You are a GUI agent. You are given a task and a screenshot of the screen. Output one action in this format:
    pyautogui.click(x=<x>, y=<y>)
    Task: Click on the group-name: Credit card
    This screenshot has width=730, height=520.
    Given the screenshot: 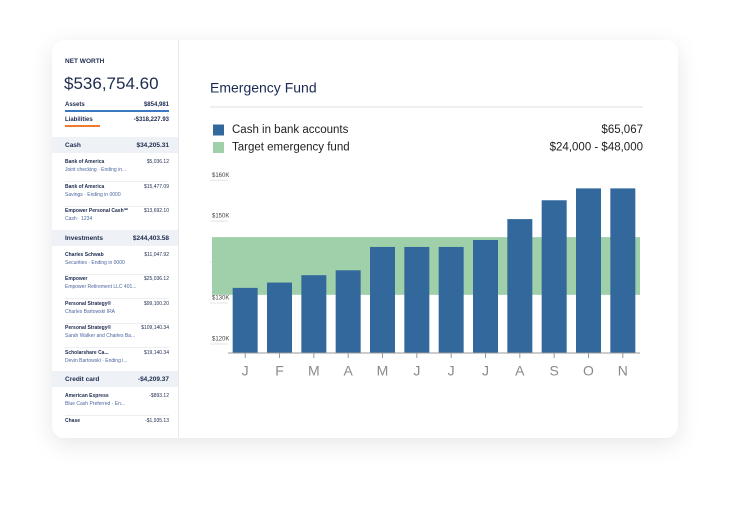 What is the action you would take?
    pyautogui.click(x=82, y=379)
    